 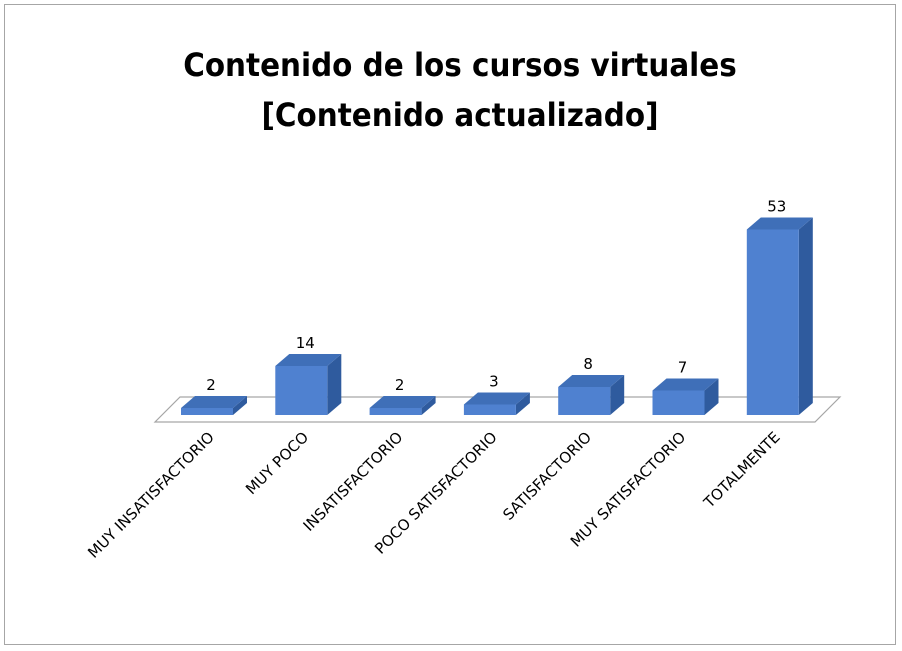 I want to click on x-tick-label: MUY POCO, so click(x=277, y=463).